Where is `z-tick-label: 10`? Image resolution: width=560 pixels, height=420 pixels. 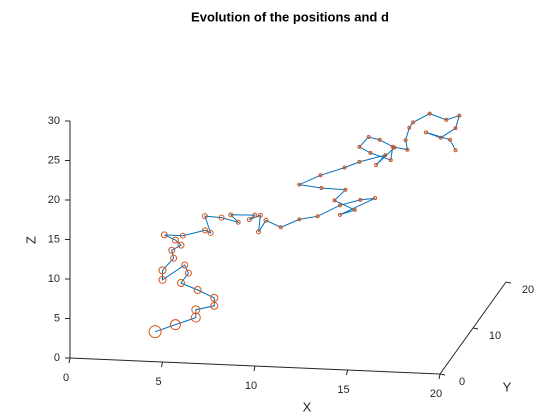 z-tick-label: 10 is located at coordinates (54, 279).